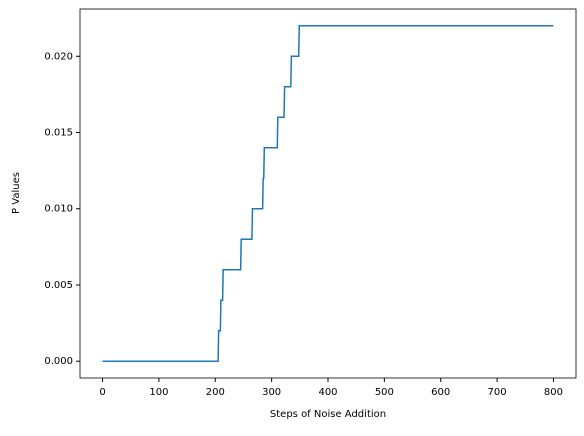 This screenshot has height=436, width=584. What do you see at coordinates (327, 392) in the screenshot?
I see `x-tick-label: 400` at bounding box center [327, 392].